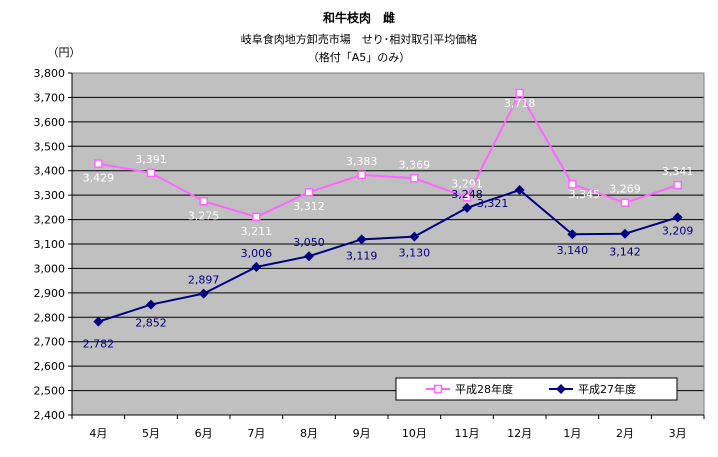  I want to click on chart-subtitle-market: 岐阜食肉地方卸売市場 せり･相対取引平均価格, so click(359, 39).